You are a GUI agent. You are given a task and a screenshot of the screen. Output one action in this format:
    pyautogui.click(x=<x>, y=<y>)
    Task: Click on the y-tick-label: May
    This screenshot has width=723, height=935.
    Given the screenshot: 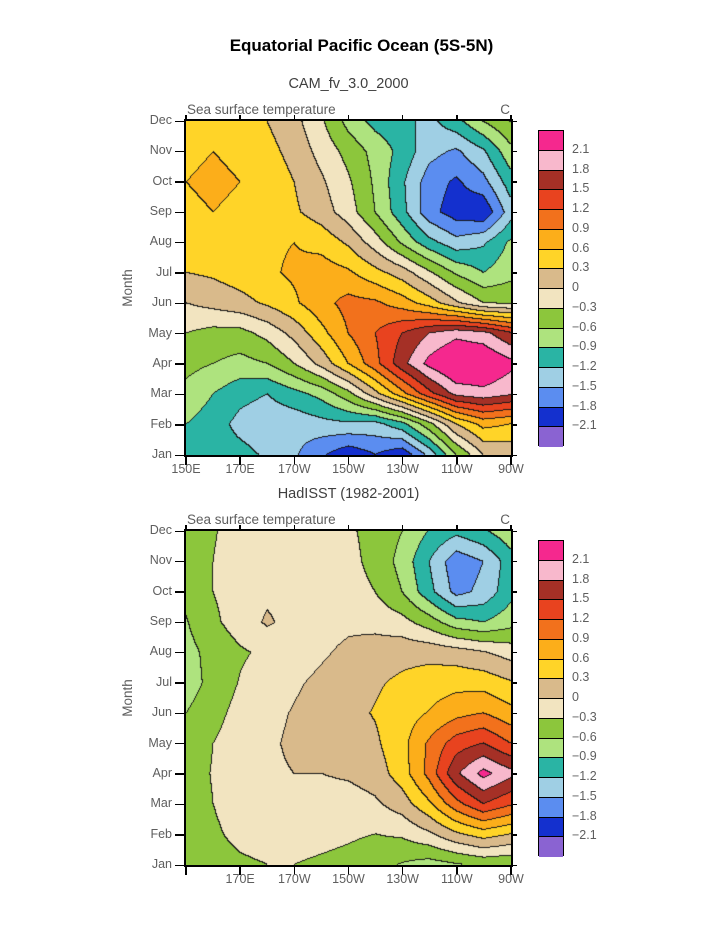 What is the action you would take?
    pyautogui.click(x=160, y=332)
    